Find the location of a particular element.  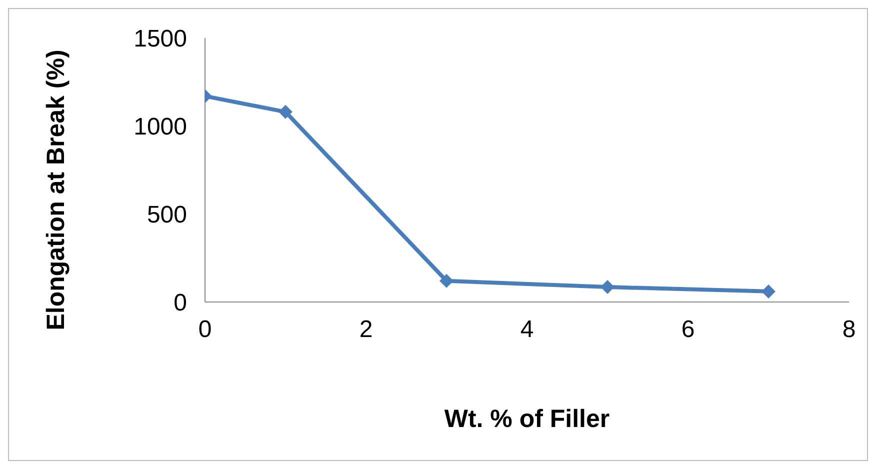

y-tick-label: 0 is located at coordinates (180, 303).